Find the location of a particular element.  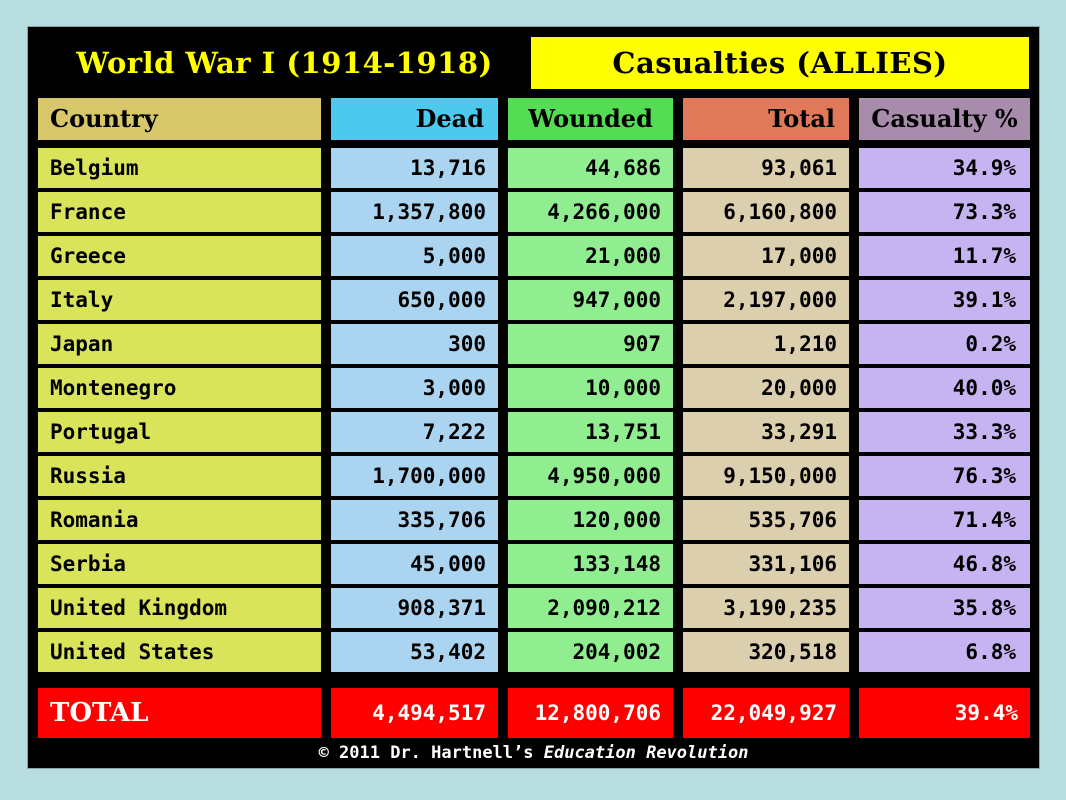

wounded-cell: 204,002 is located at coordinates (590, 652).